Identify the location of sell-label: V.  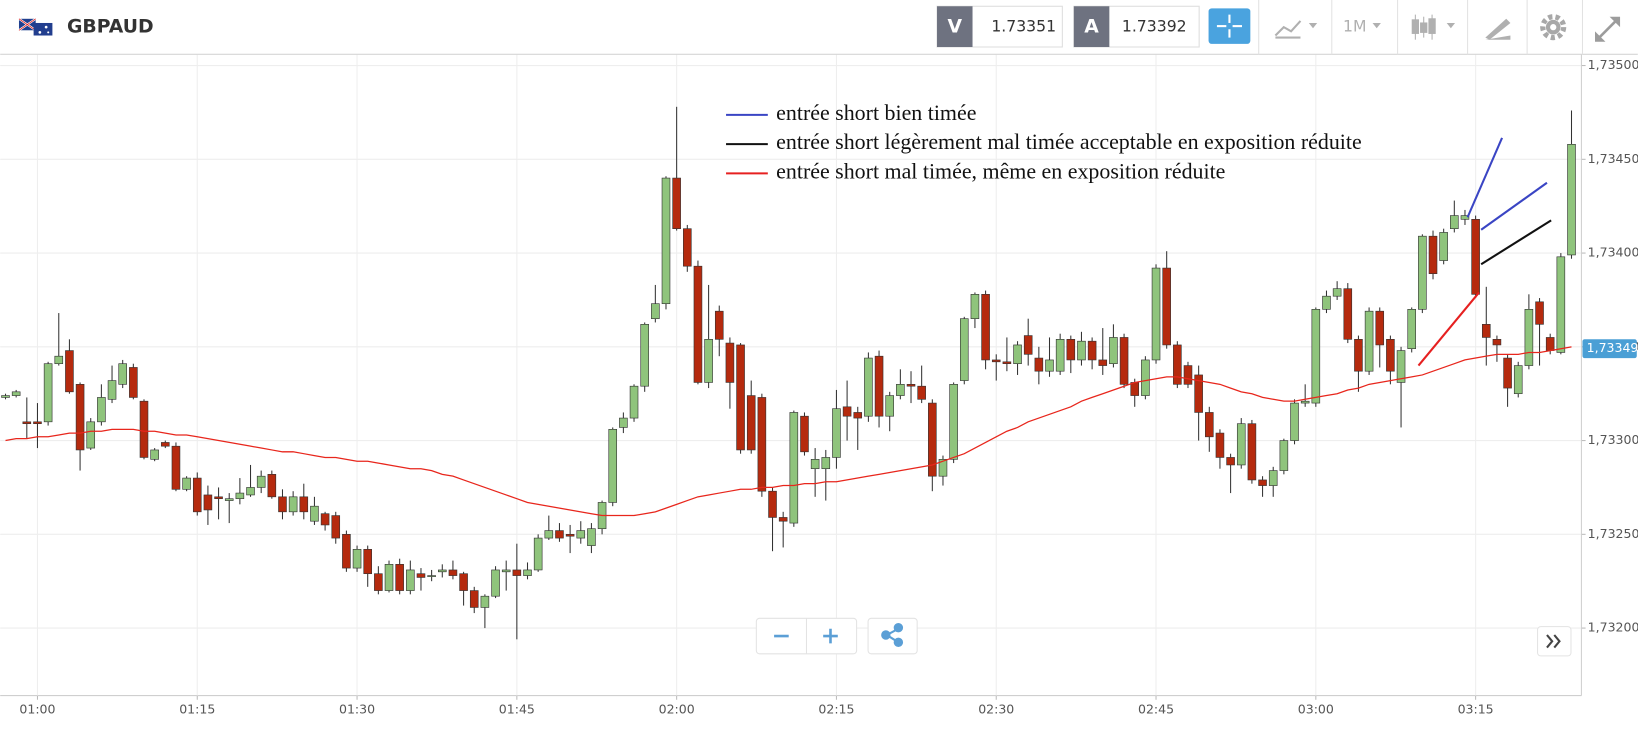
(955, 27).